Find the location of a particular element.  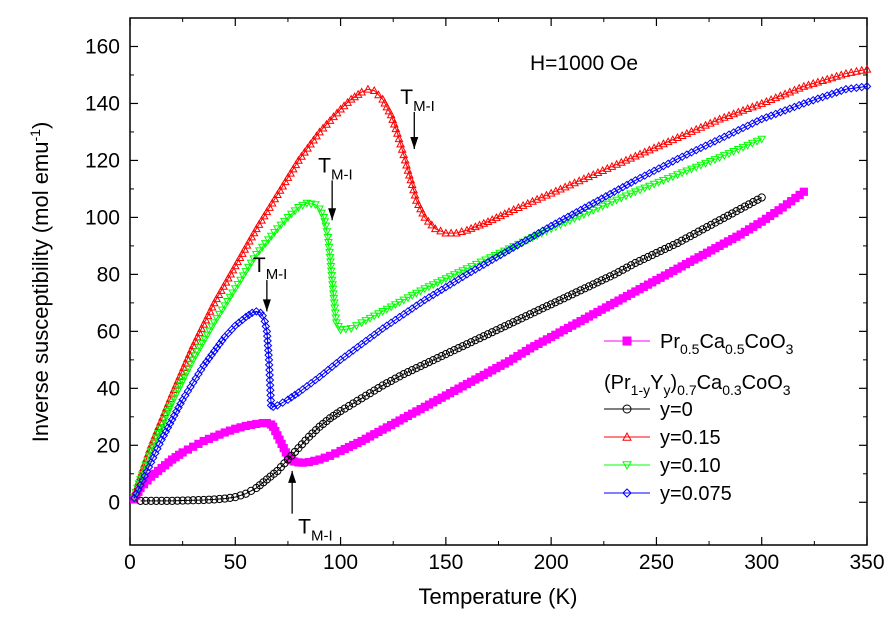

annotation-label: TM-I is located at coordinates (417, 100).